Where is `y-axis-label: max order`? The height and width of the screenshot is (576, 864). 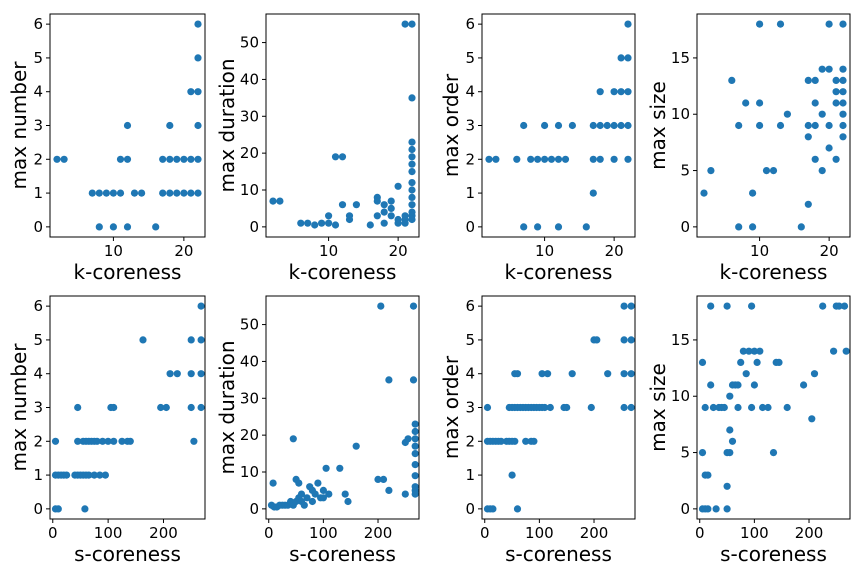 y-axis-label: max order is located at coordinates (451, 407).